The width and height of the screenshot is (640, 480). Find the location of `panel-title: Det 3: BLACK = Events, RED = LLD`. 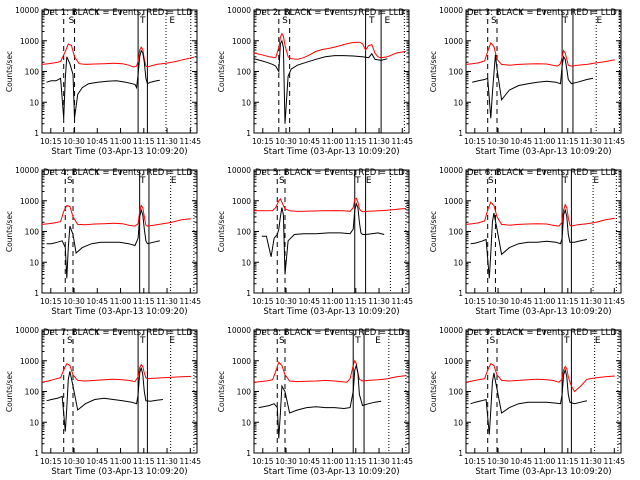

panel-title: Det 3: BLACK = Events, RED = LLD is located at coordinates (542, 13).